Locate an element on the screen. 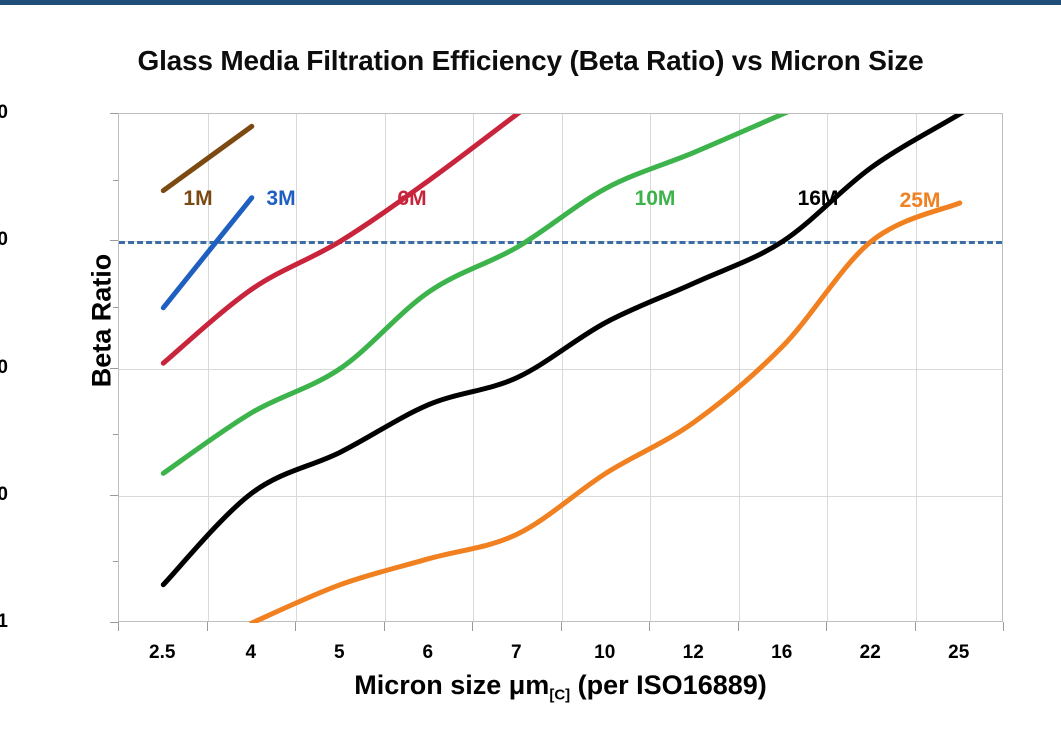 The image size is (1061, 748). x-tick-label: 12 is located at coordinates (693, 652).